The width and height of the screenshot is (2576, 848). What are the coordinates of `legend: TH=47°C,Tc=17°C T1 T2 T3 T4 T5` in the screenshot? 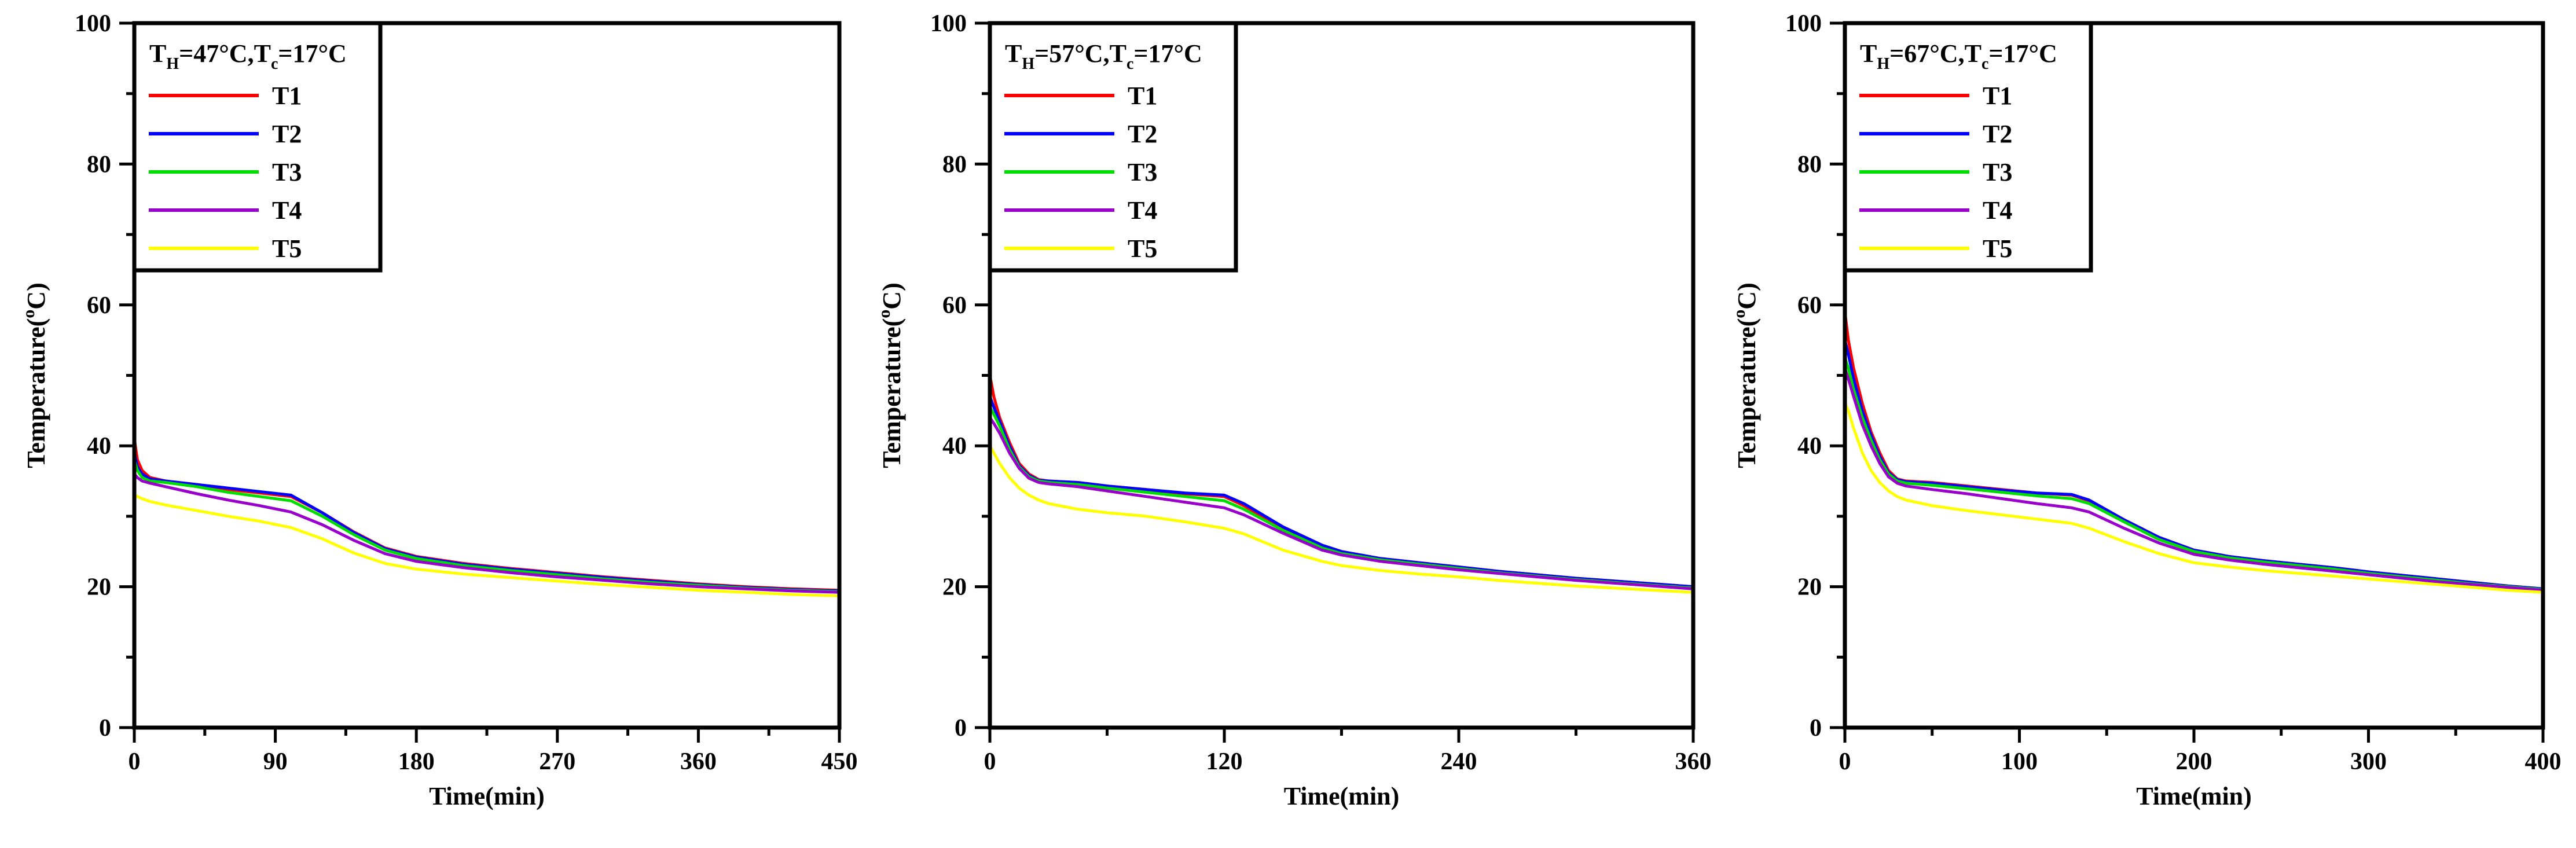 It's located at (257, 147).